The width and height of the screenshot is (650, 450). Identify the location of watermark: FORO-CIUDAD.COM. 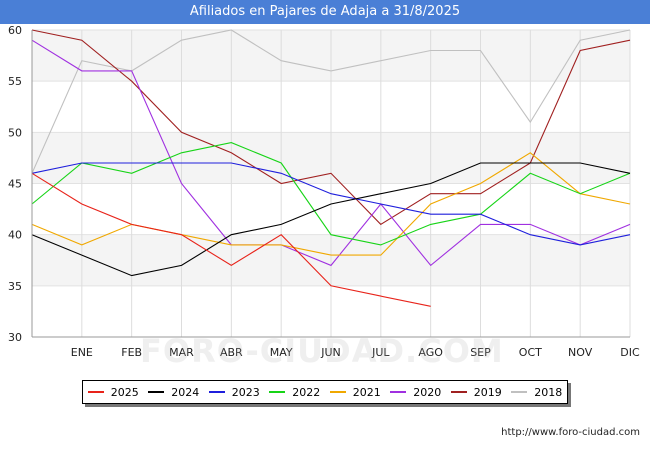
(322, 351).